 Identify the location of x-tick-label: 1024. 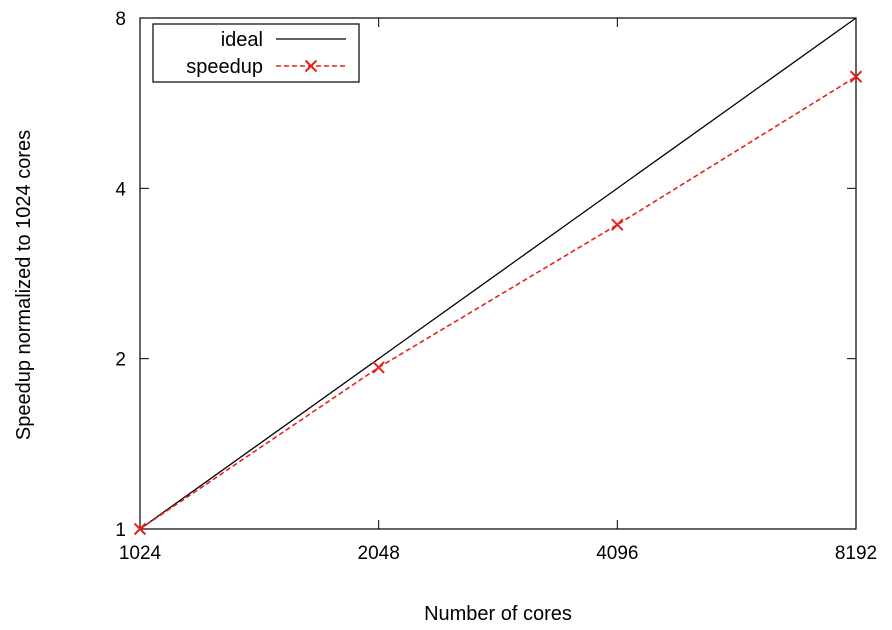
(140, 553).